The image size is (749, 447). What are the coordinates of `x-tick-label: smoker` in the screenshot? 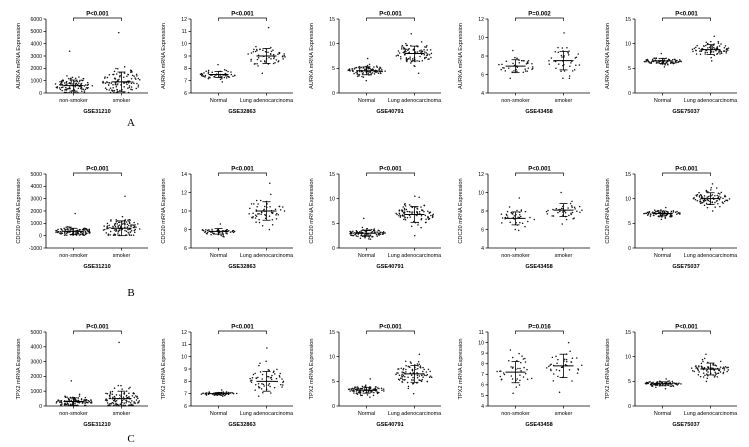 It's located at (122, 256).